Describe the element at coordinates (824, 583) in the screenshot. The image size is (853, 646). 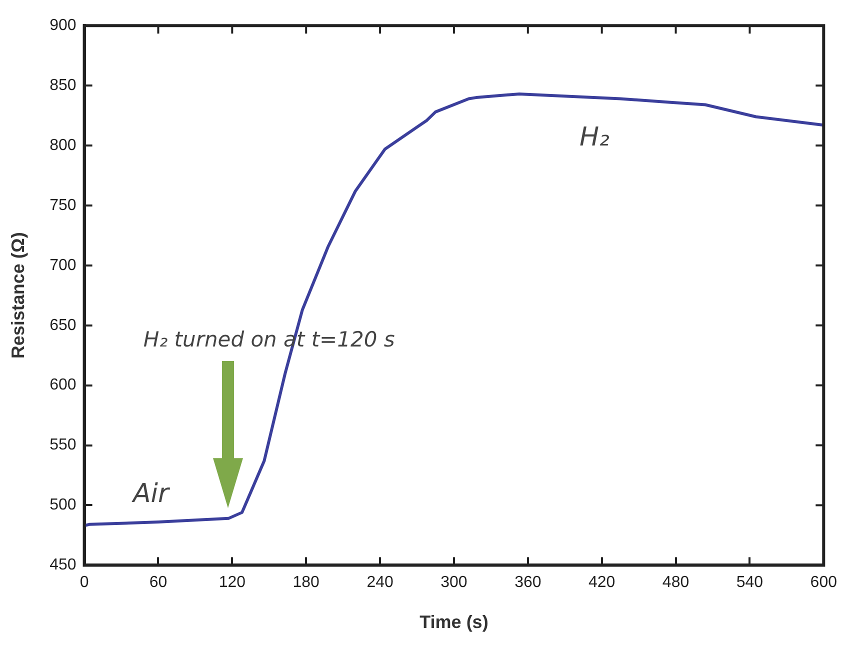
I see `x-tick-label: 600` at that location.